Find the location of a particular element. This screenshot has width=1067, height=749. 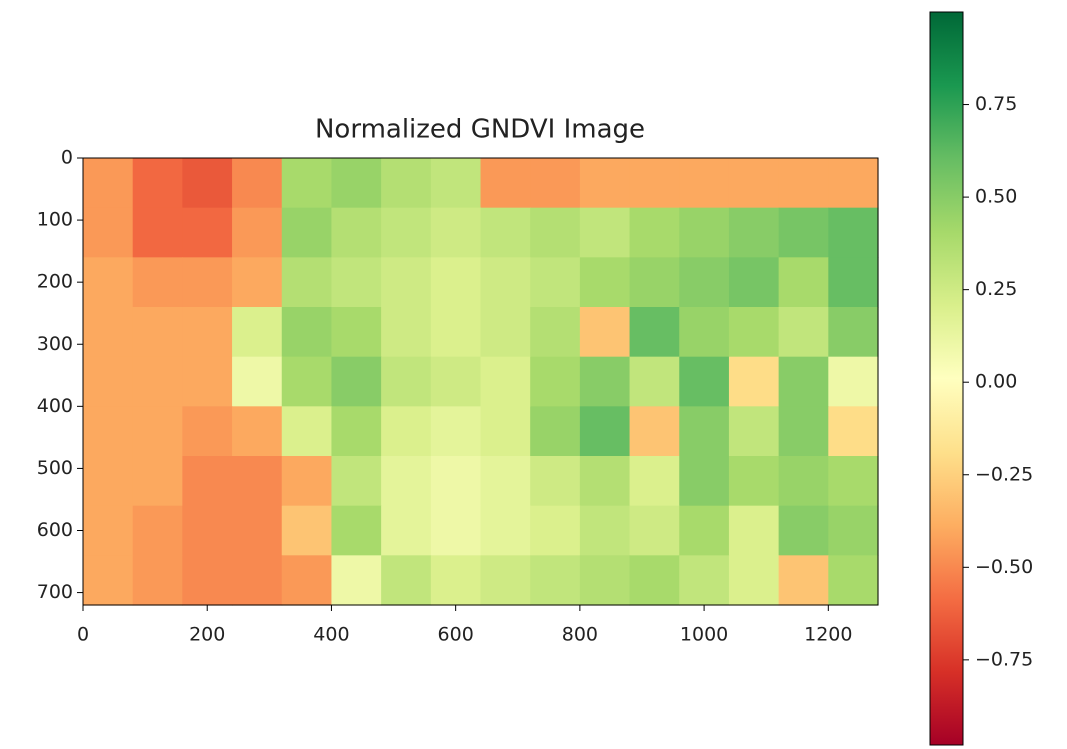

colorbar-tick-label: −0.75 is located at coordinates (1004, 659).